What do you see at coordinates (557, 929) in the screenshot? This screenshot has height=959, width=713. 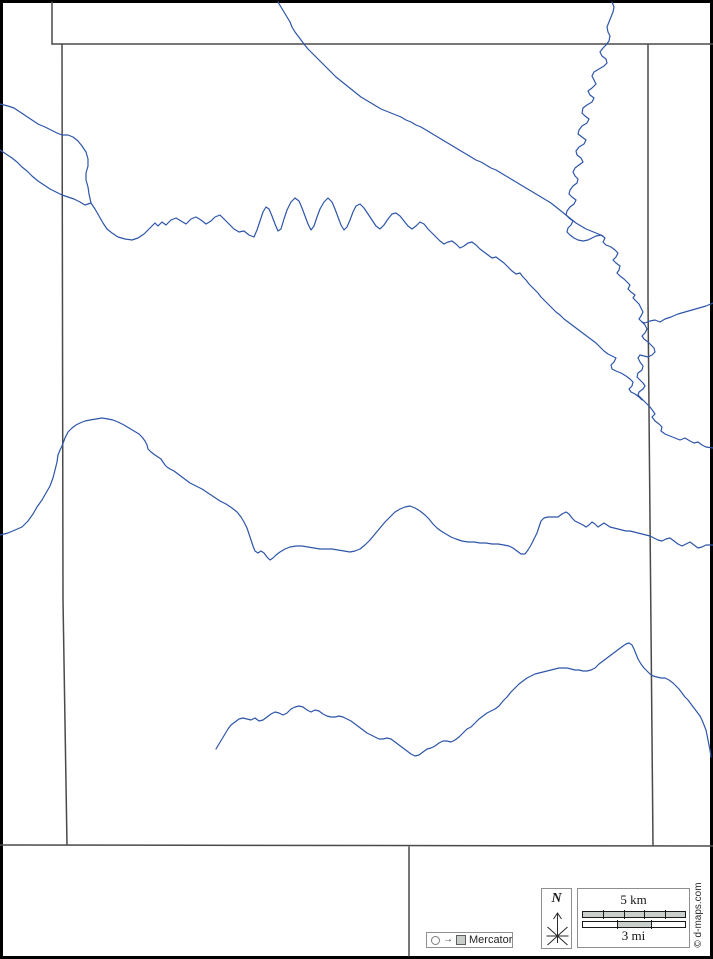 I see `compass-star-icon` at bounding box center [557, 929].